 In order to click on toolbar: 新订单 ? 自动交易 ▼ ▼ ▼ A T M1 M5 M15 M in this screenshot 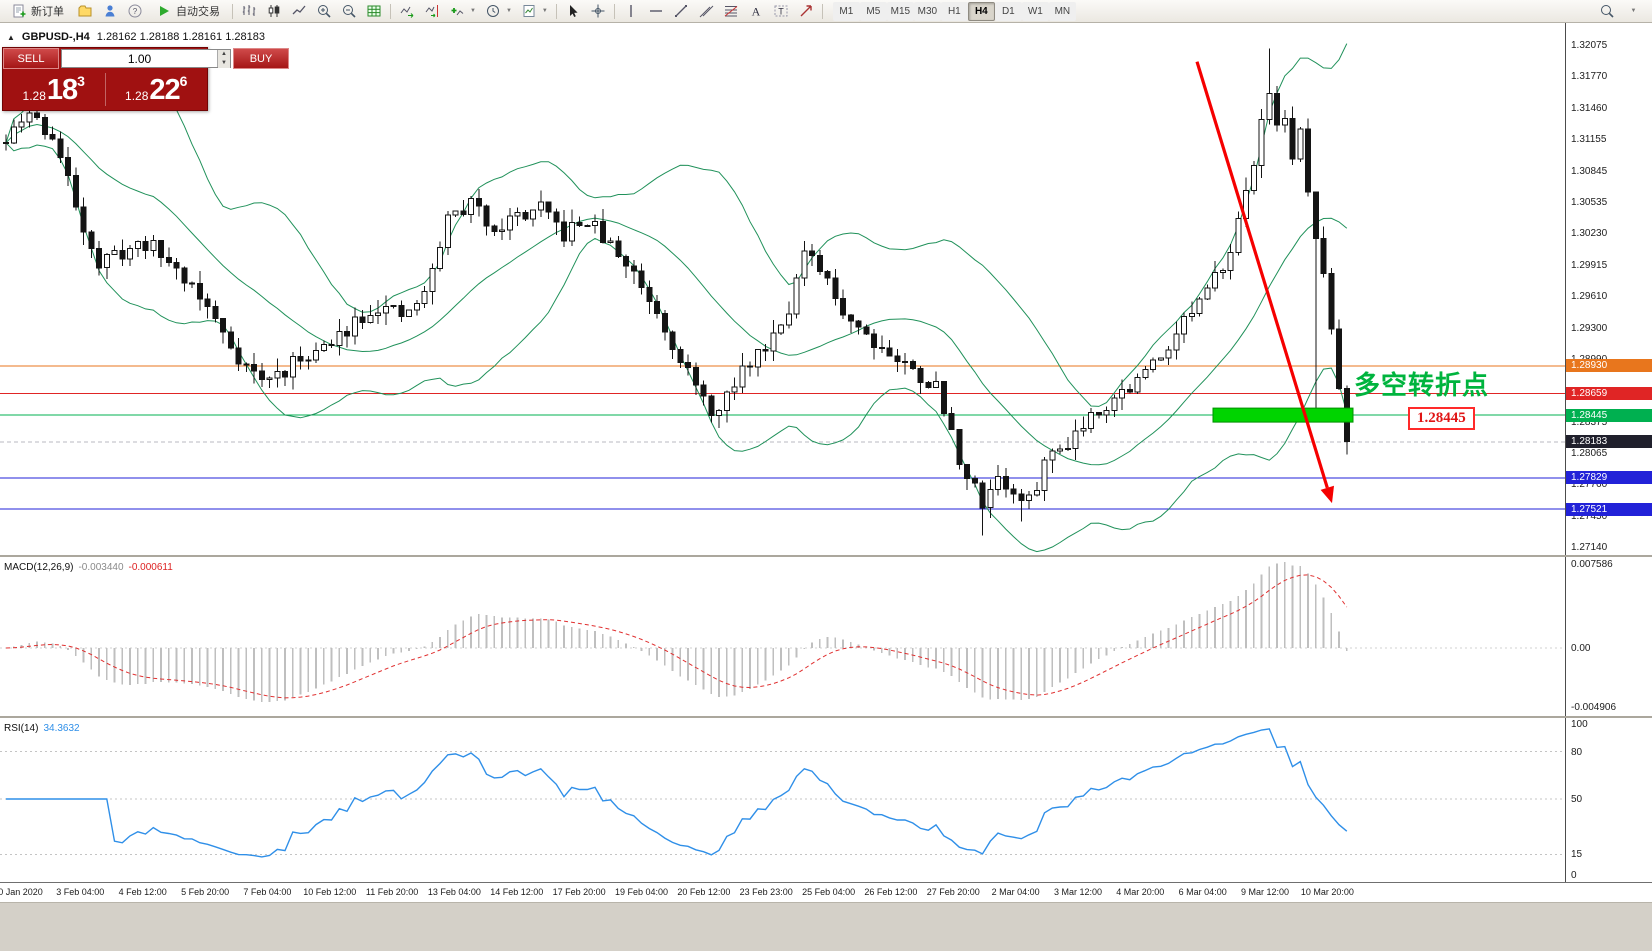, I will do `click(826, 11)`.